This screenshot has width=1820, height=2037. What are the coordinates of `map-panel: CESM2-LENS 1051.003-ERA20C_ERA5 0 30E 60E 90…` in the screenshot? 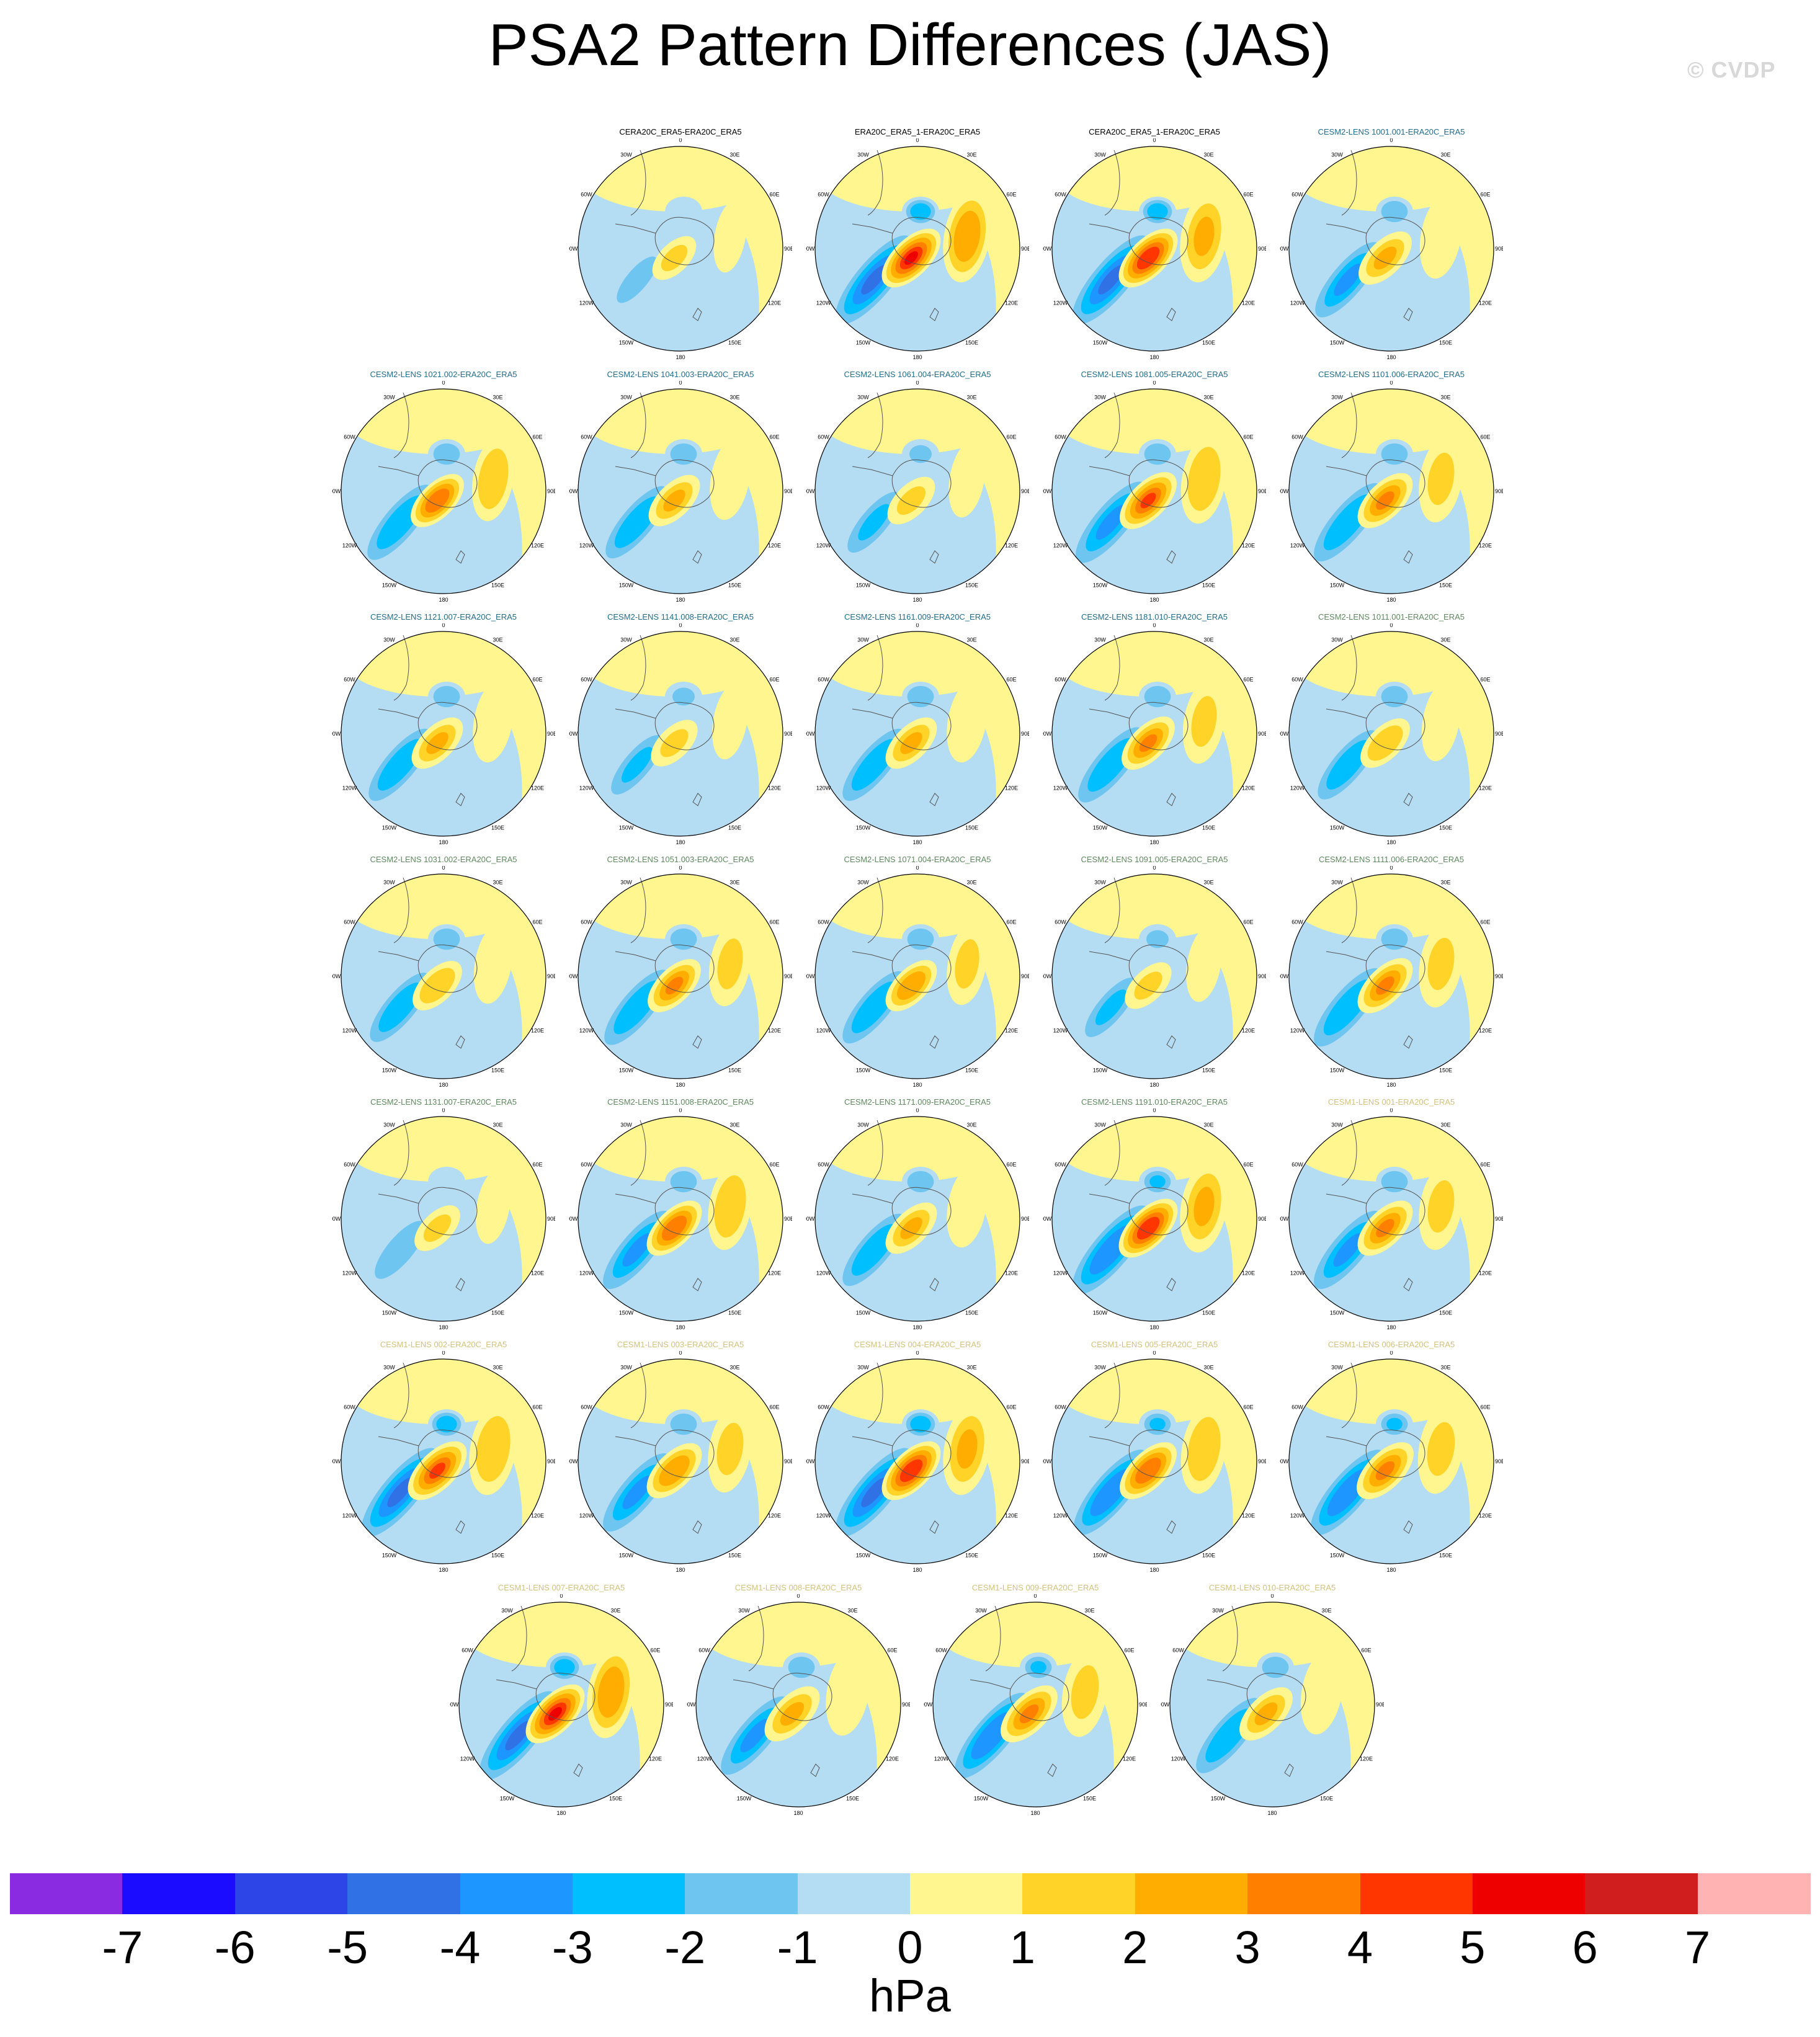 It's located at (680, 972).